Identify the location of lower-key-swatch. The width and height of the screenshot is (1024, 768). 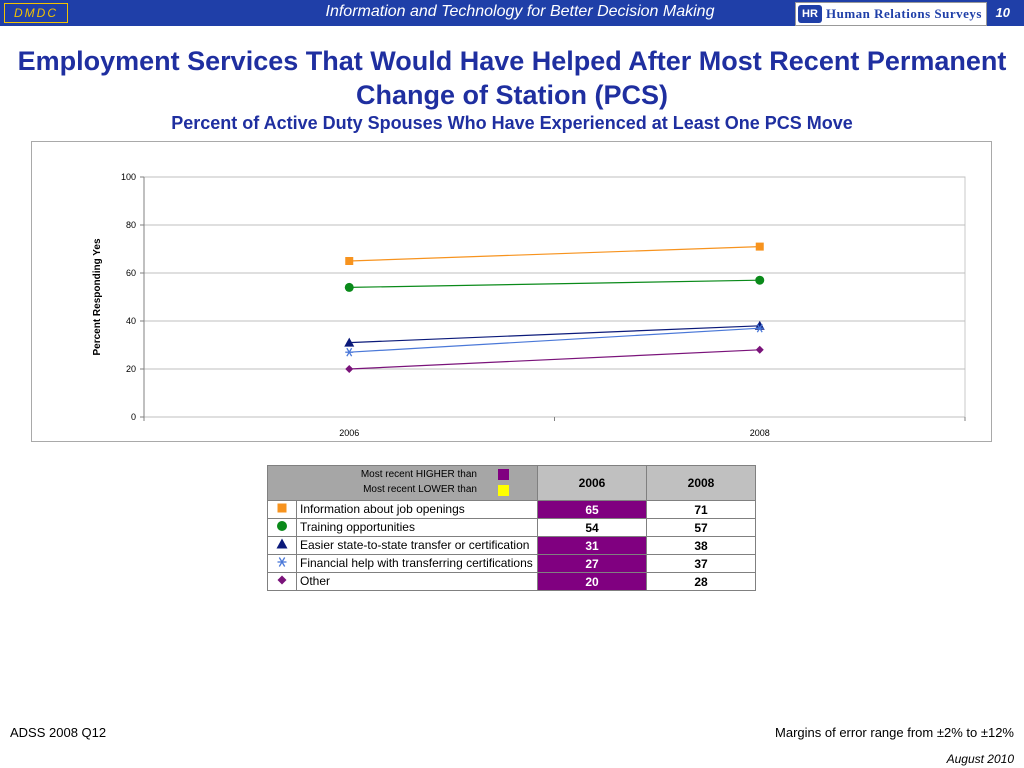
(503, 490).